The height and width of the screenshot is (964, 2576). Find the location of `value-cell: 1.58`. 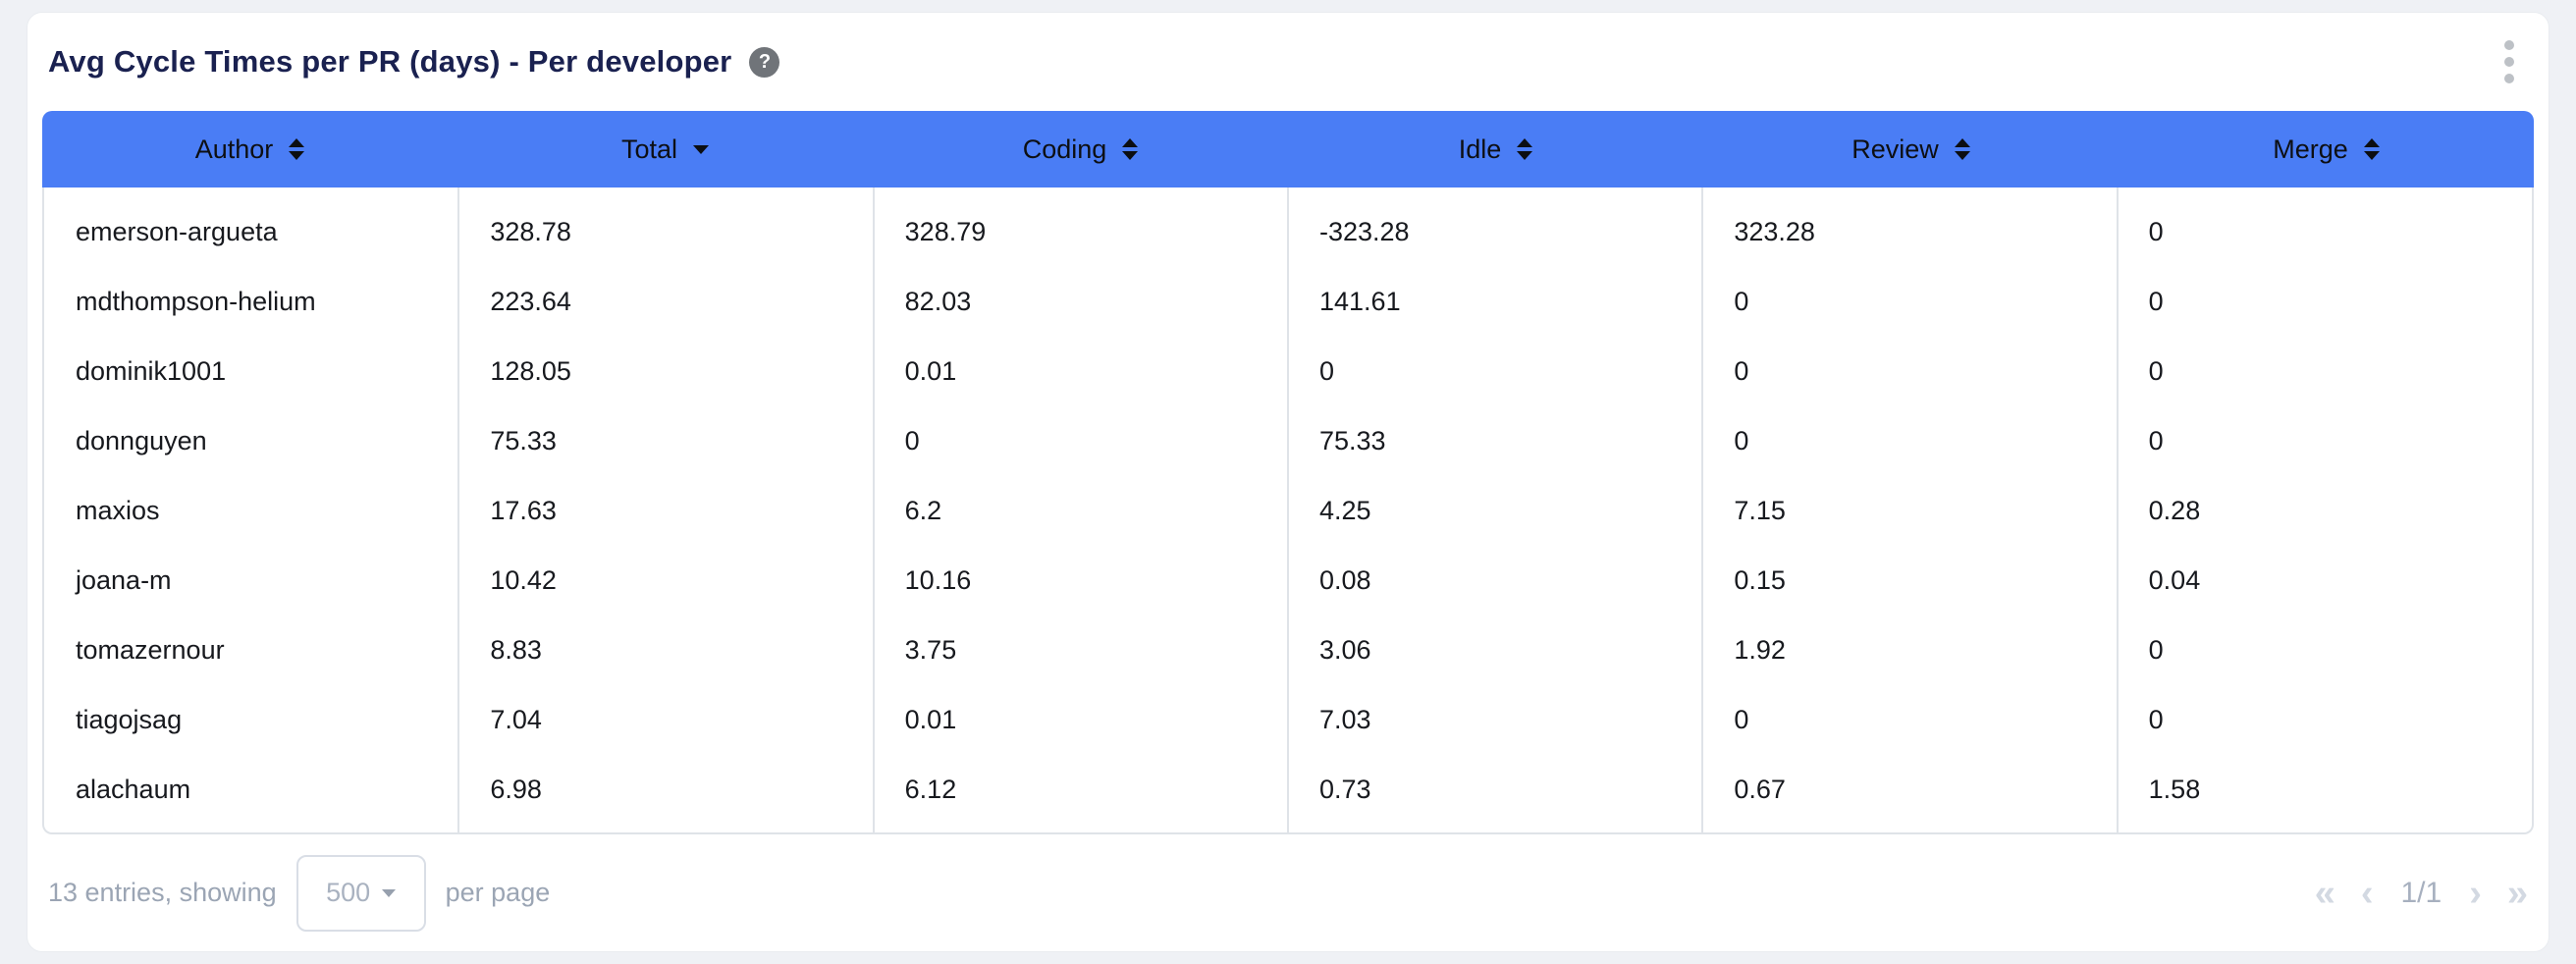

value-cell: 1.58 is located at coordinates (2174, 789).